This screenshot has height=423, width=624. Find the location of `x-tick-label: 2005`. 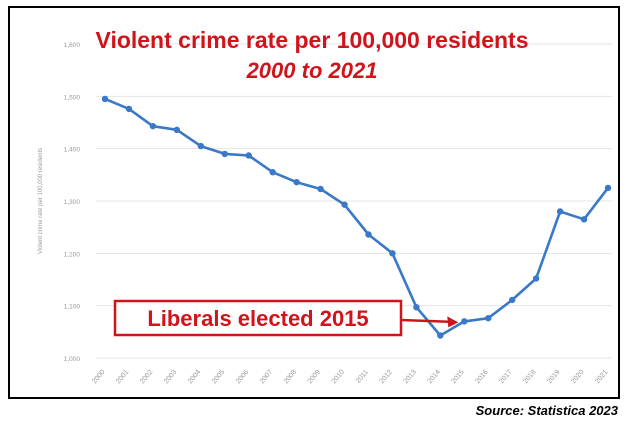

x-tick-label: 2005 is located at coordinates (218, 377).